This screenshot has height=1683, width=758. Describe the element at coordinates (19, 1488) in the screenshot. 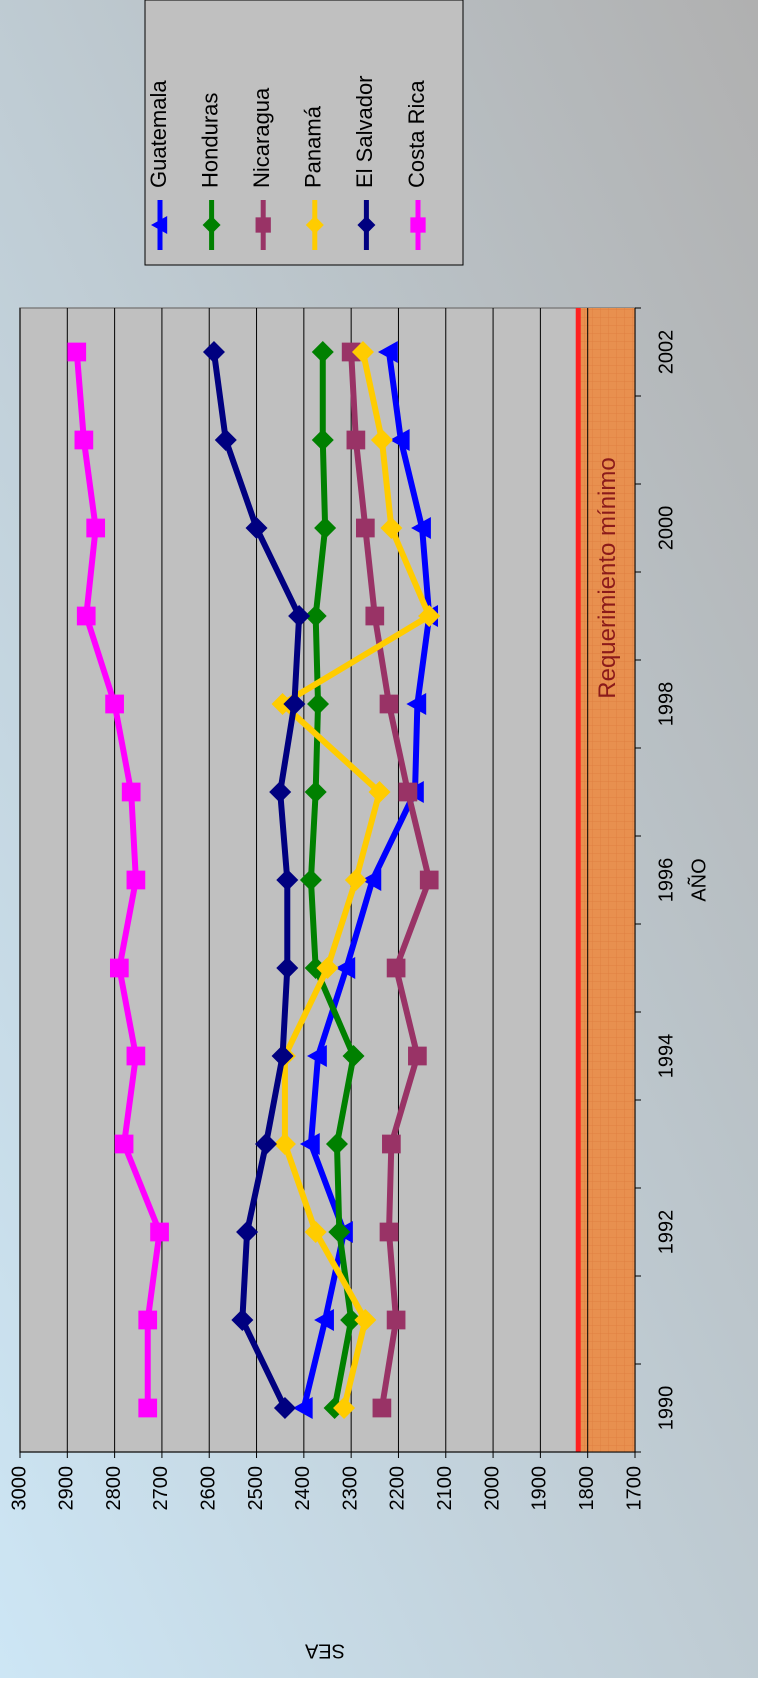

I see `y-tick-label: 3000` at that location.